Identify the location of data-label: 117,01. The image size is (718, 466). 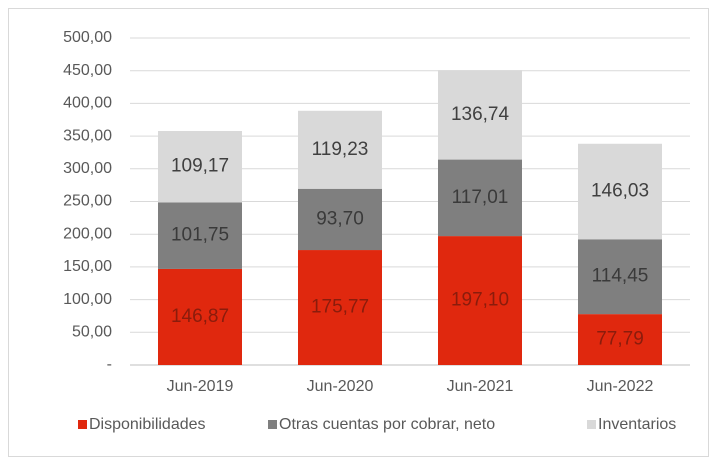
(480, 197).